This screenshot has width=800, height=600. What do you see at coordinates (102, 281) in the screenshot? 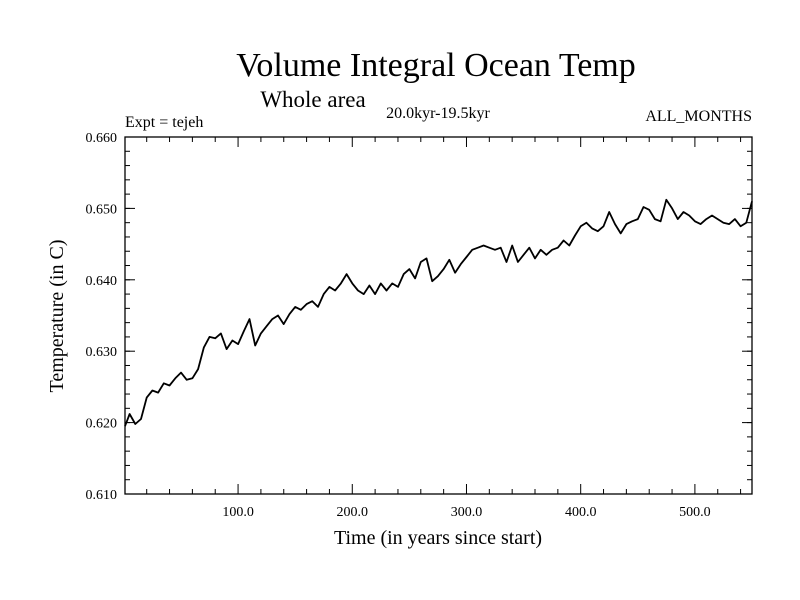
I see `y-tick-label: 0.640` at bounding box center [102, 281].